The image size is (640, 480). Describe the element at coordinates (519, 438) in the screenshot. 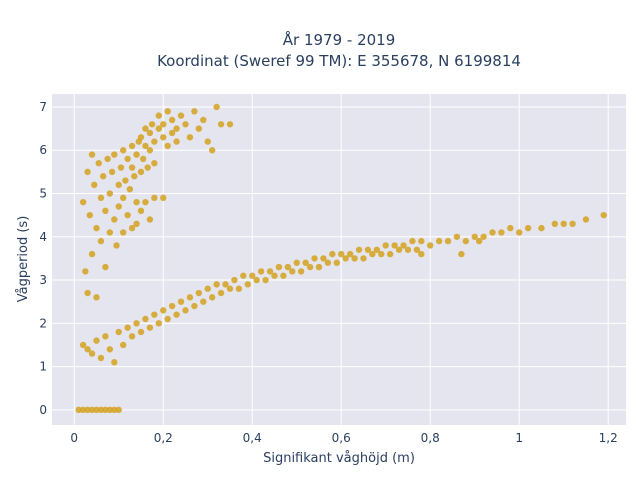

I see `x-tick-label: 1` at that location.